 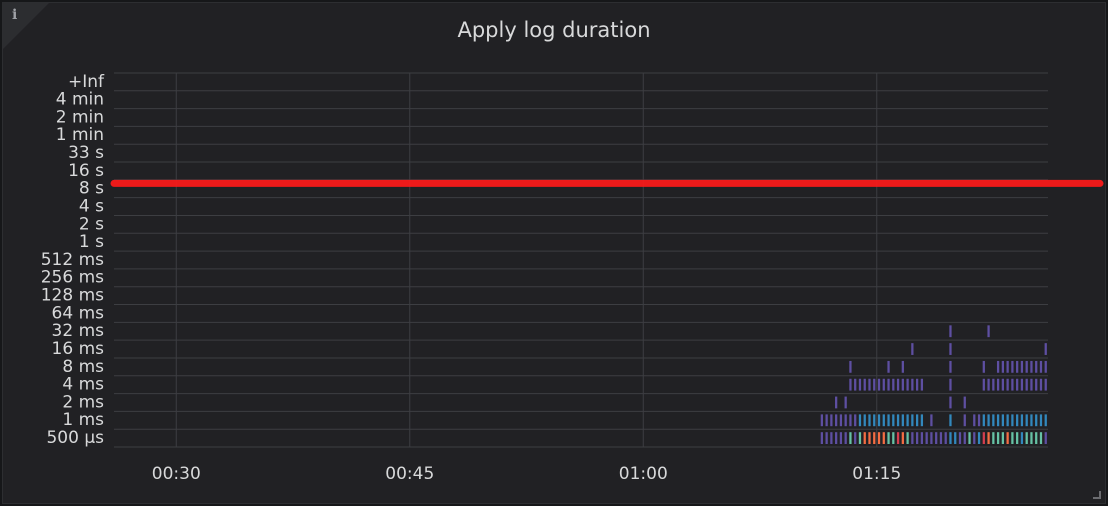 What do you see at coordinates (554, 30) in the screenshot?
I see `panel-title: Apply log duration` at bounding box center [554, 30].